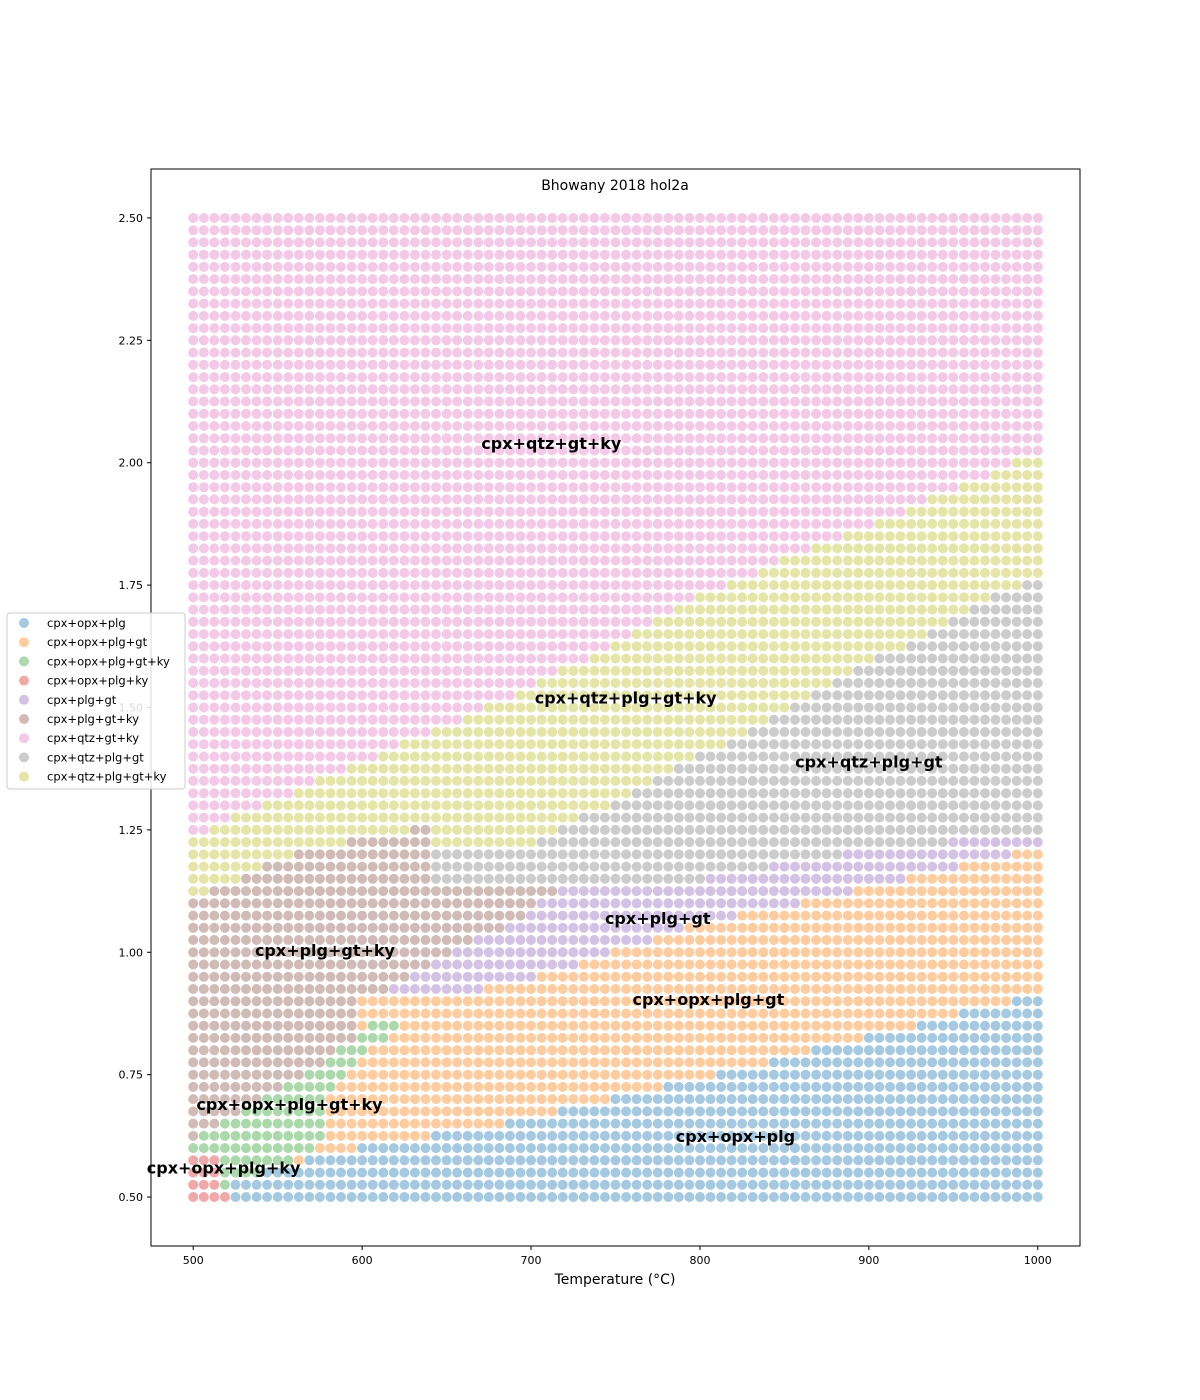 Image resolution: width=1200 pixels, height=1400 pixels. What do you see at coordinates (298, 1148) in the screenshot?
I see `data-point-cpx-opx-plg-gt-ky` at bounding box center [298, 1148].